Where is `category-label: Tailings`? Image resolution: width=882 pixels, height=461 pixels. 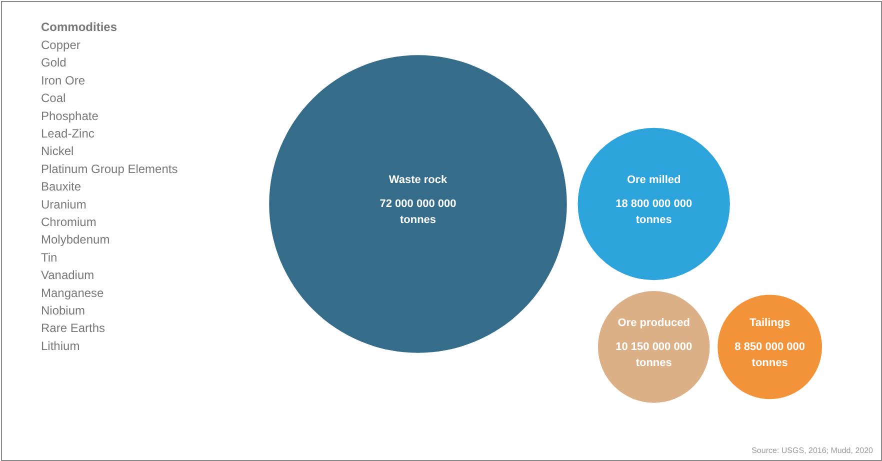
category-label: Tailings is located at coordinates (769, 322).